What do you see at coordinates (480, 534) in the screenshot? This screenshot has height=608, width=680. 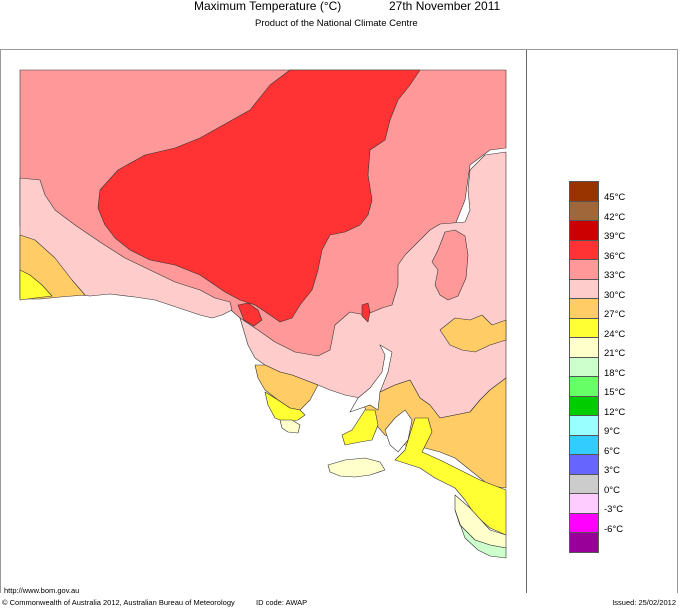 I see `band-18-21-southeast` at bounding box center [480, 534].